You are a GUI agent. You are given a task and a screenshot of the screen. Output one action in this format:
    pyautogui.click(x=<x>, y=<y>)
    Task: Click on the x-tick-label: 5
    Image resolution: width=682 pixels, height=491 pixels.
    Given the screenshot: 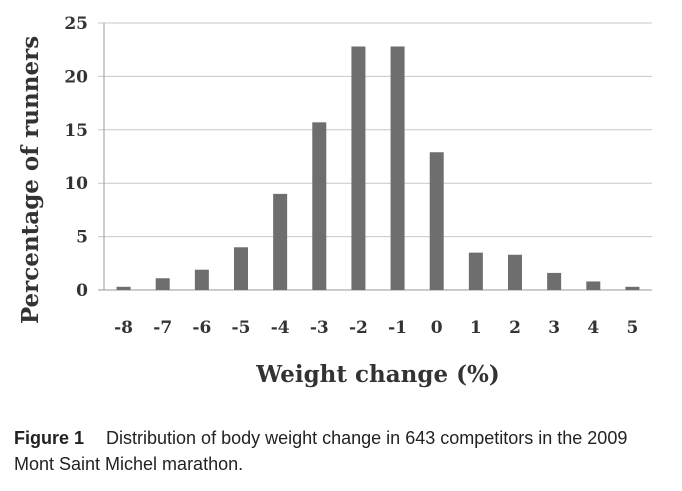 What is the action you would take?
    pyautogui.click(x=633, y=328)
    